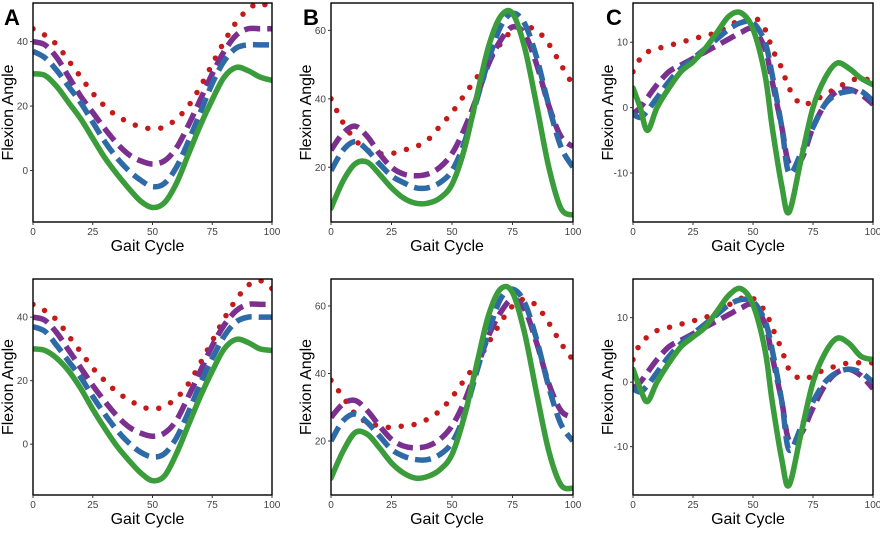 The image size is (880, 533). What do you see at coordinates (12, 17) in the screenshot?
I see `panel-letter-a: A` at bounding box center [12, 17].